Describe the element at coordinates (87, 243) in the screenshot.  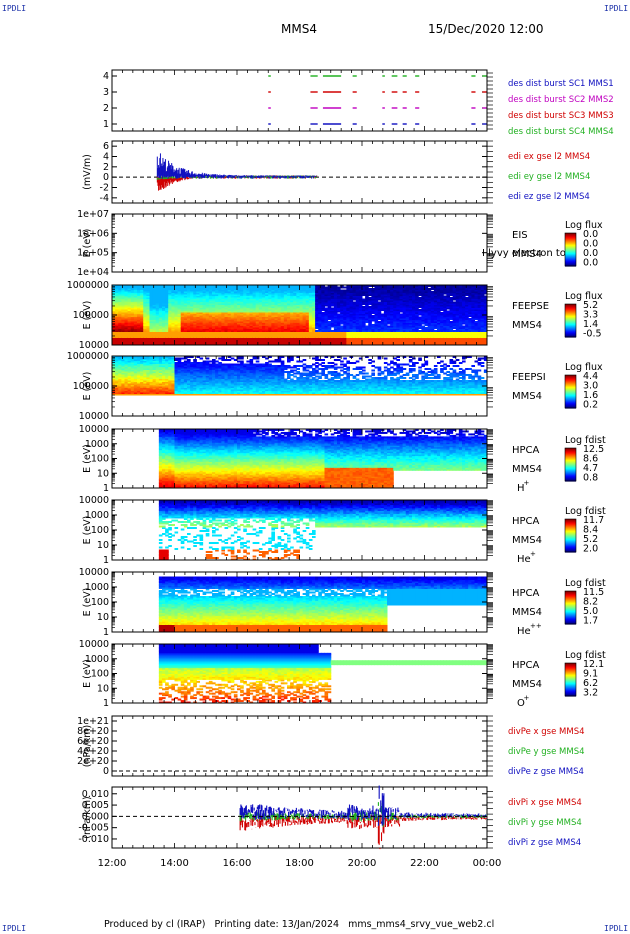
I see `eis-panel-ylabel: E (eV)` at that location.